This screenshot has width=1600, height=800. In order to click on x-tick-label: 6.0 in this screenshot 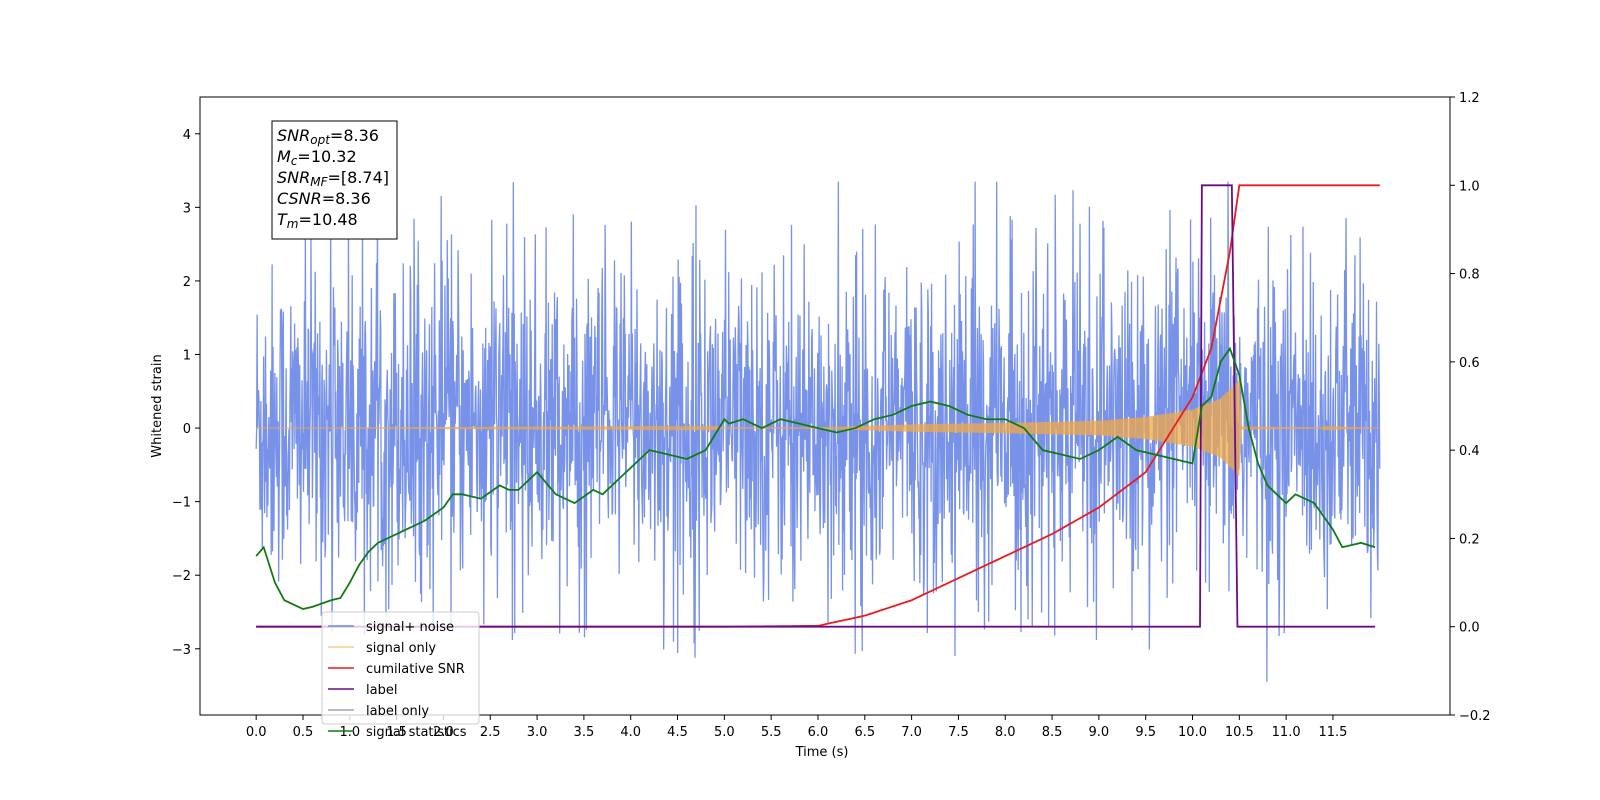, I will do `click(818, 732)`.